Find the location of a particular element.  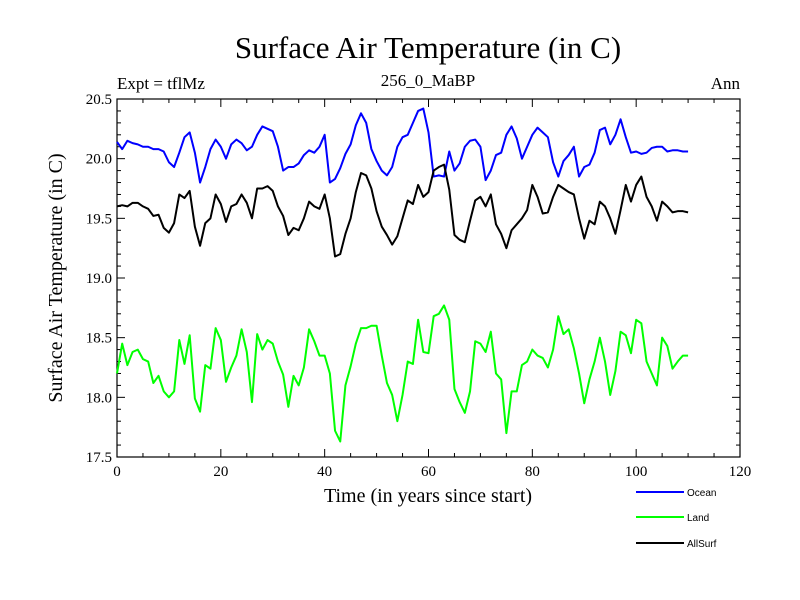

series-line-allsurf is located at coordinates (402, 210).